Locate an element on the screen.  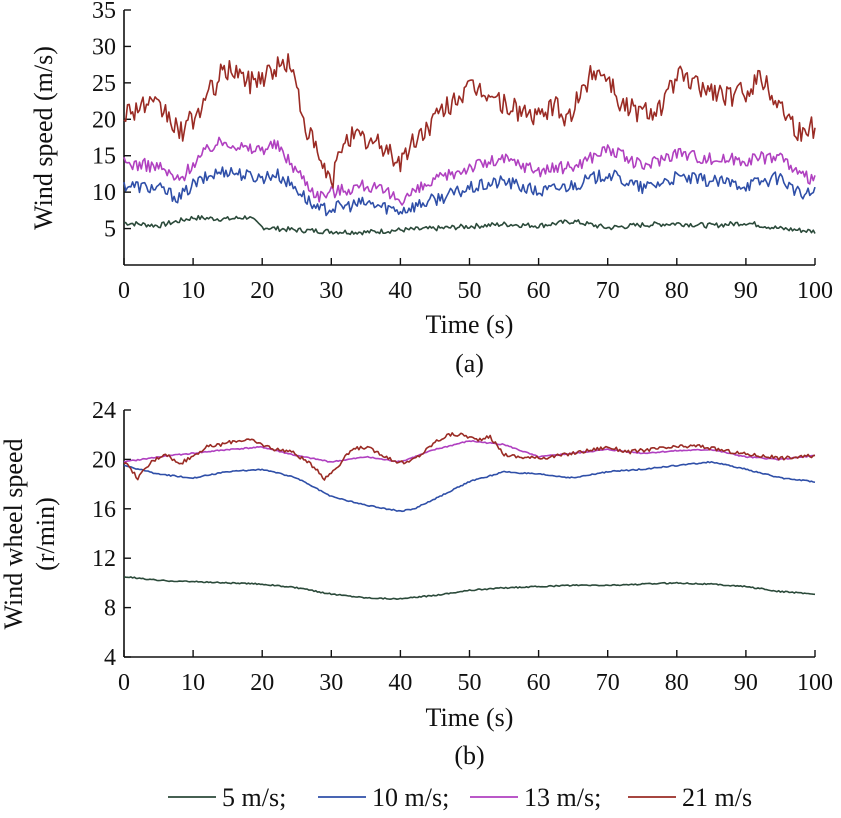
y-tick-label: 8 is located at coordinates (110, 609).